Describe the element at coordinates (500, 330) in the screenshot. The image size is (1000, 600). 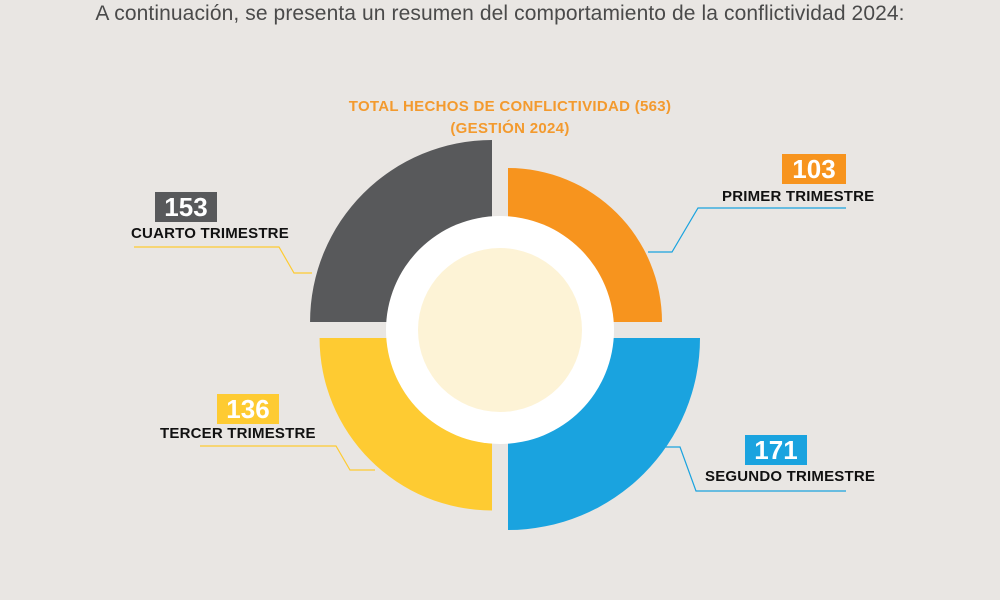
I see `donut-center` at that location.